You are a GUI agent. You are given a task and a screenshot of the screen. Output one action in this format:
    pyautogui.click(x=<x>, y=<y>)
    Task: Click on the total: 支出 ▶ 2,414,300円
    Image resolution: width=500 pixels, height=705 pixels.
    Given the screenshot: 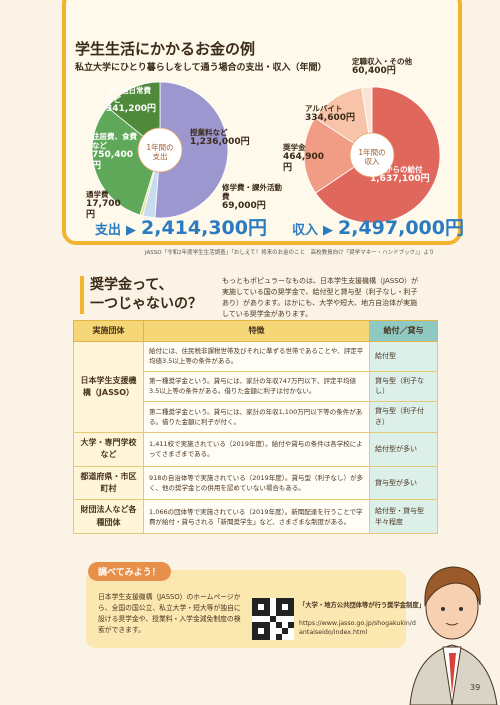 What is the action you would take?
    pyautogui.click(x=181, y=226)
    